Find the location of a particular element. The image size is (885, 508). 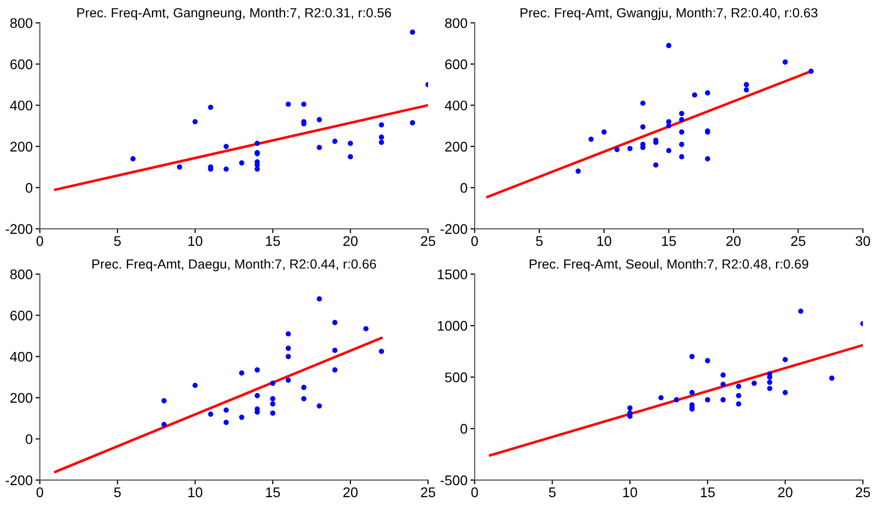

y-tick-label: 500 is located at coordinates (456, 377).